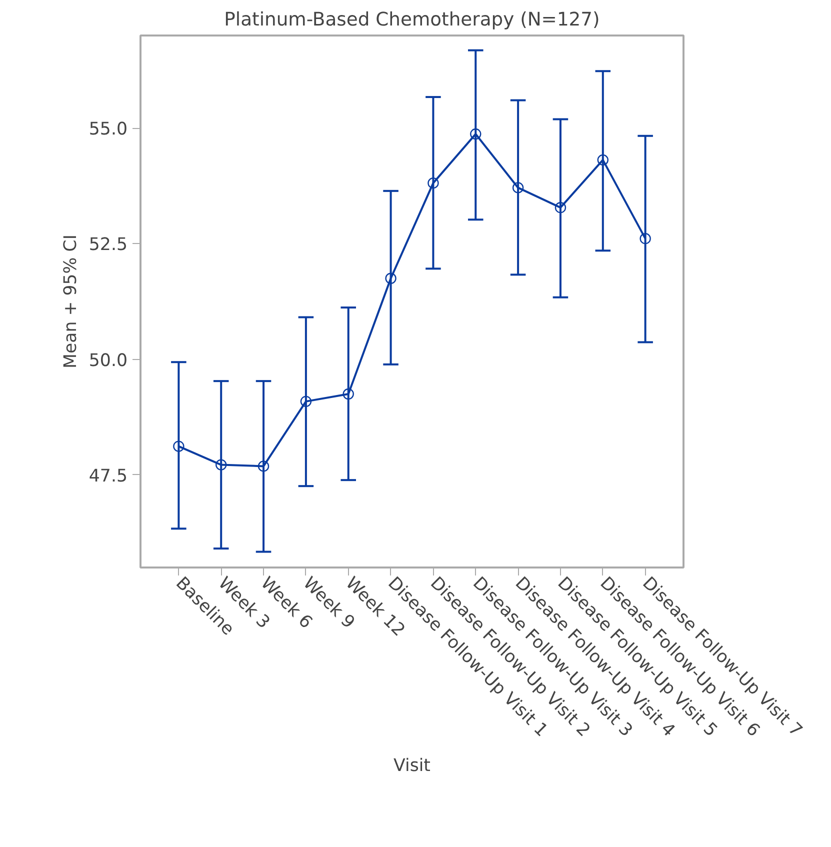 This screenshot has height=847, width=831. What do you see at coordinates (412, 20) in the screenshot?
I see `chart-title: Platinum-Based Chemotherapy (N=127)` at bounding box center [412, 20].